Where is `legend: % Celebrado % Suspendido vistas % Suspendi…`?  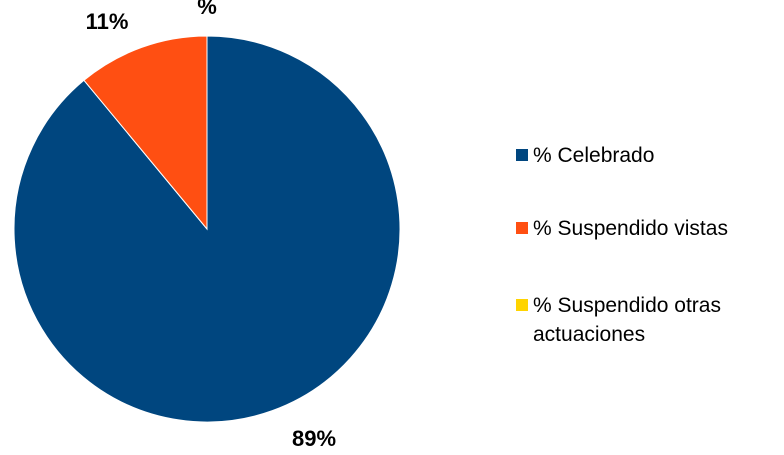 legend: % Celebrado % Suspendido vistas % Suspendi… is located at coordinates (622, 245).